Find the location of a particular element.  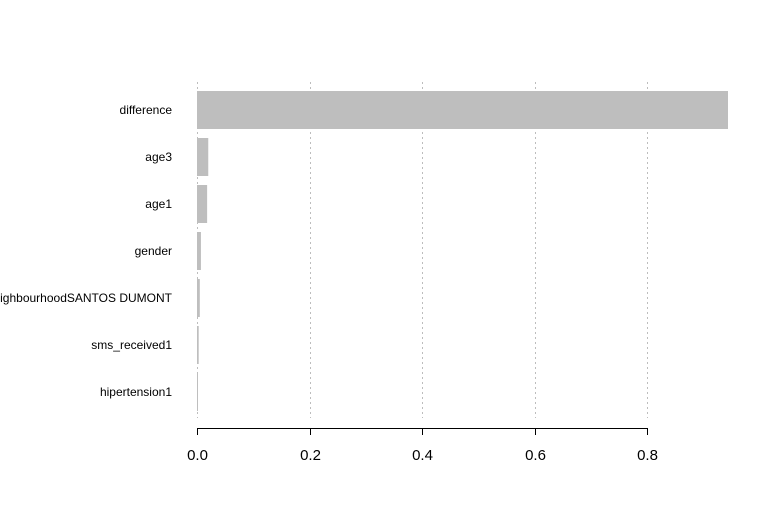

x-tick-label-3: 0.6 is located at coordinates (535, 455).